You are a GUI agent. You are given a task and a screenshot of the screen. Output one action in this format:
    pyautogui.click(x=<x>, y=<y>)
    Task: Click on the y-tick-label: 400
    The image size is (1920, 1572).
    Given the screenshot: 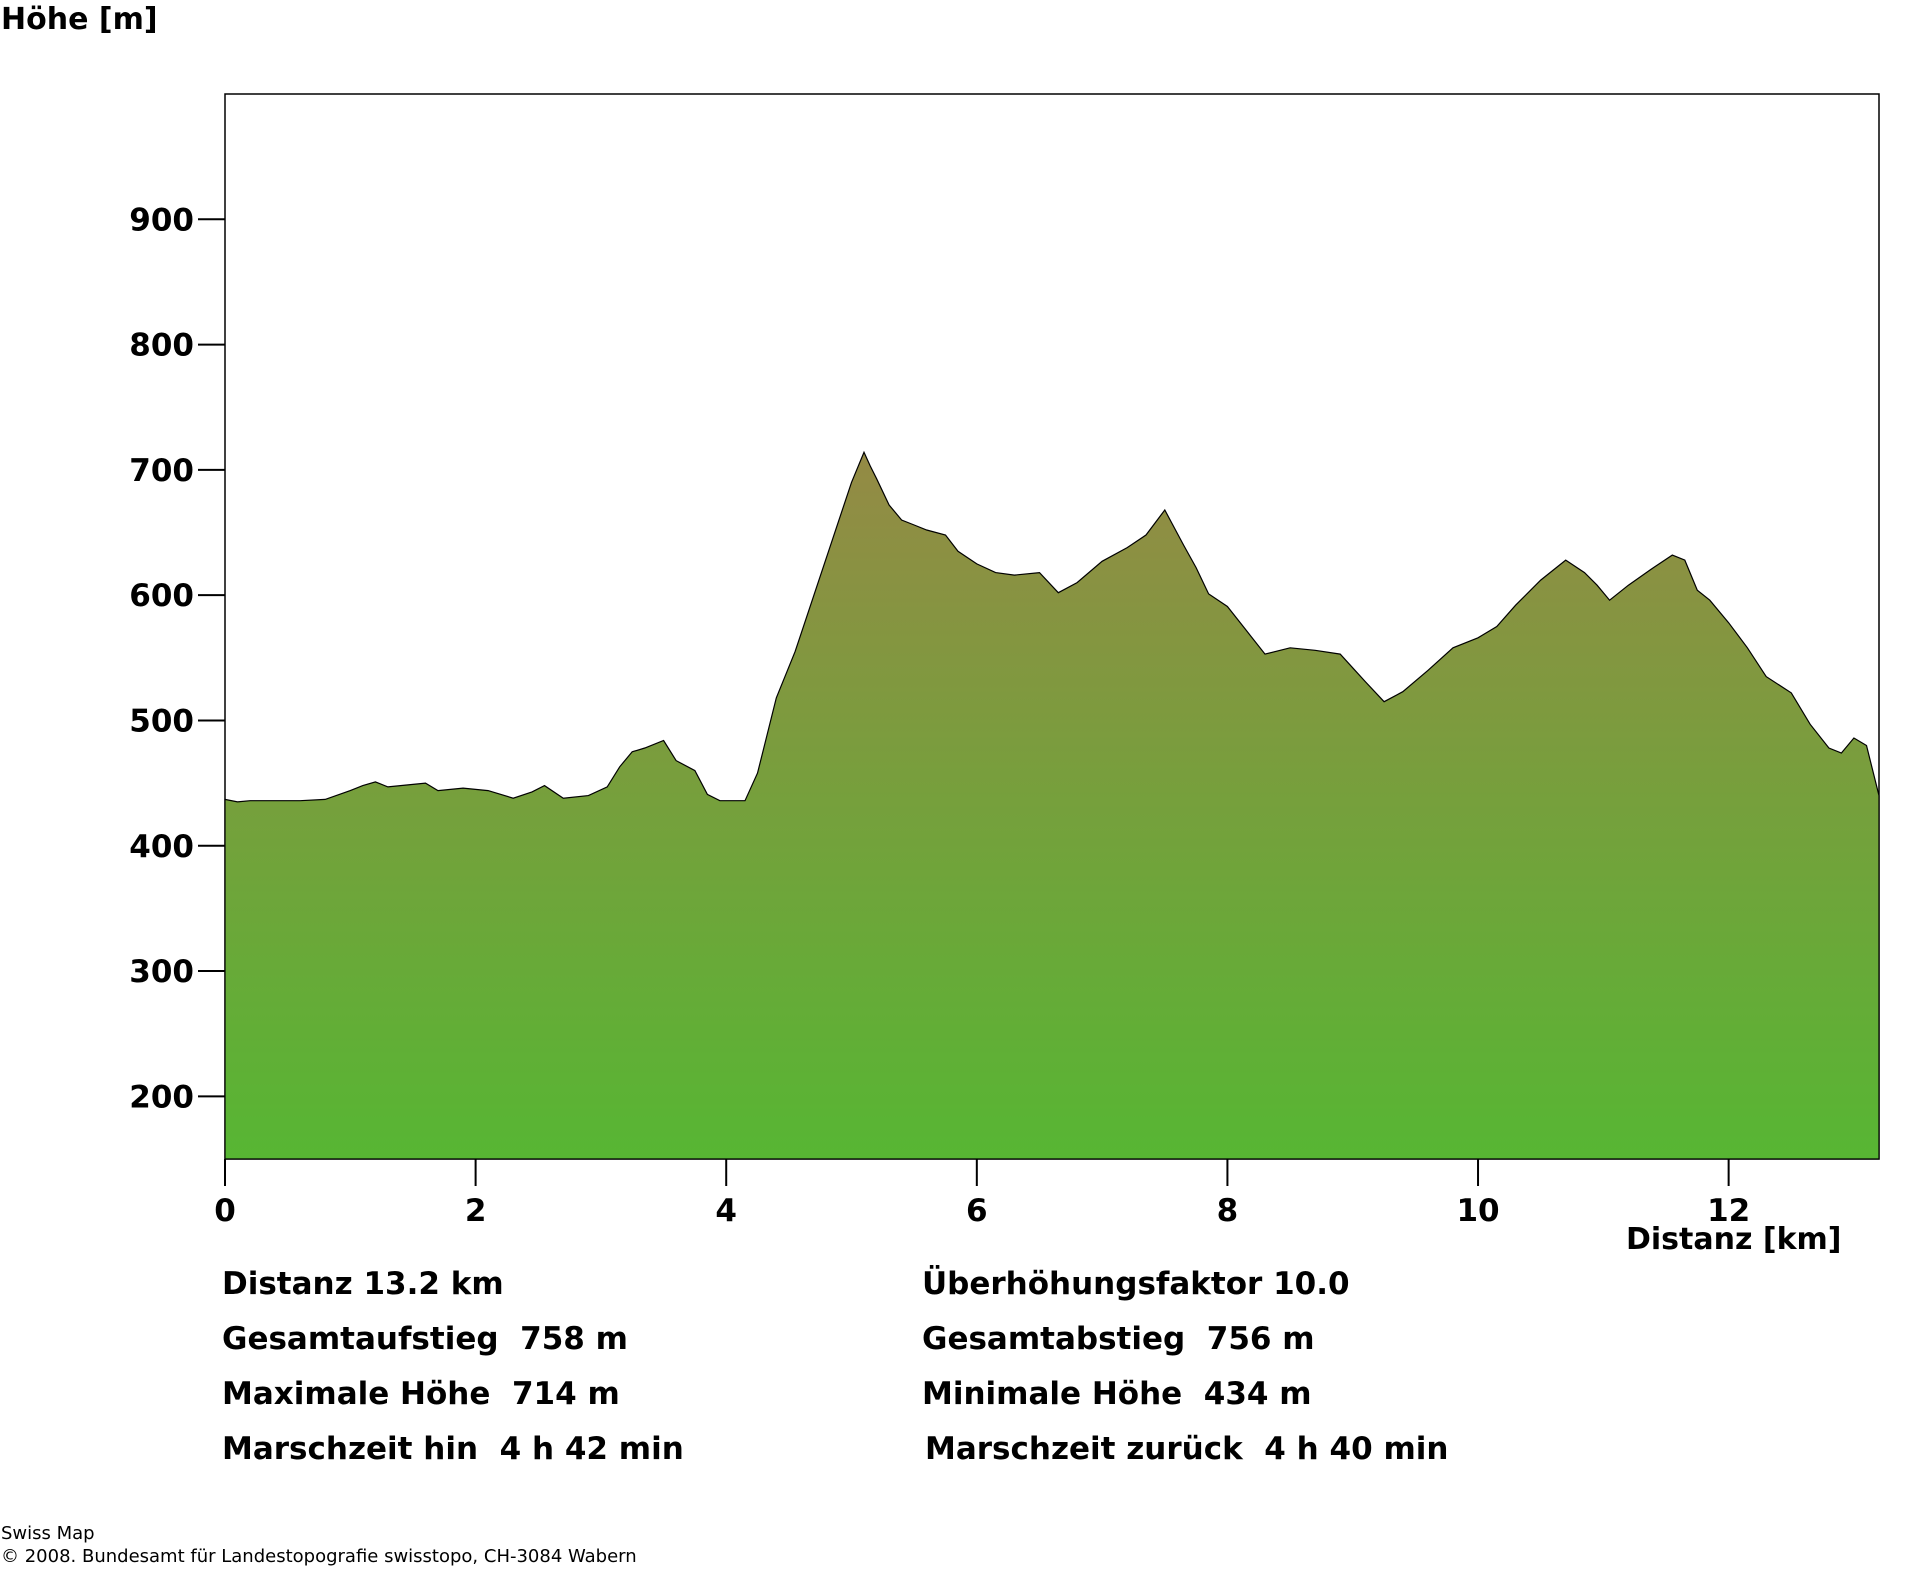 What is the action you would take?
    pyautogui.click(x=161, y=847)
    